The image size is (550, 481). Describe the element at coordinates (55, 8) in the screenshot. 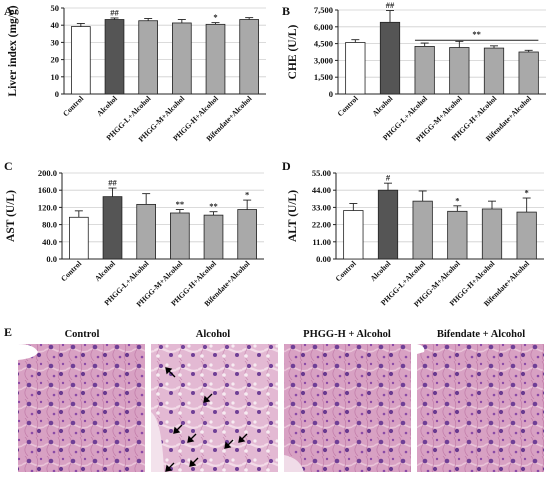

I see `y-tick-label: 50` at that location.